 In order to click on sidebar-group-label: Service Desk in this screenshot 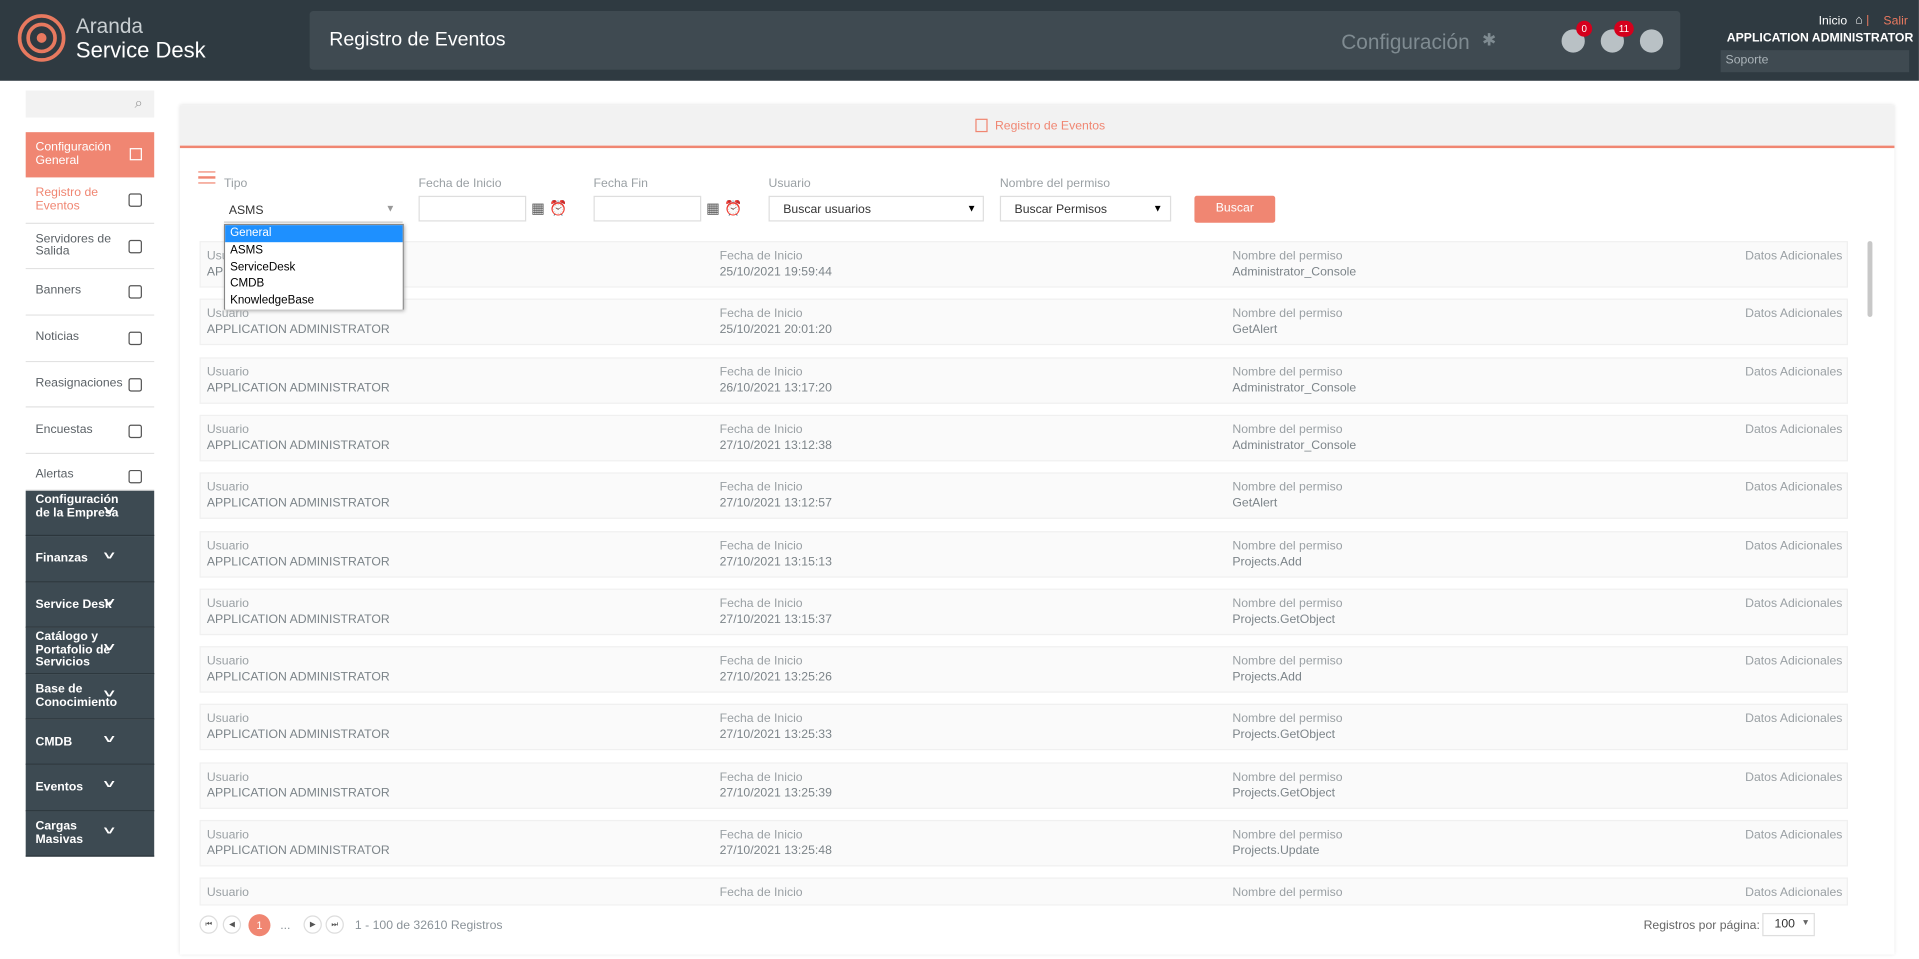, I will do `click(73, 604)`.